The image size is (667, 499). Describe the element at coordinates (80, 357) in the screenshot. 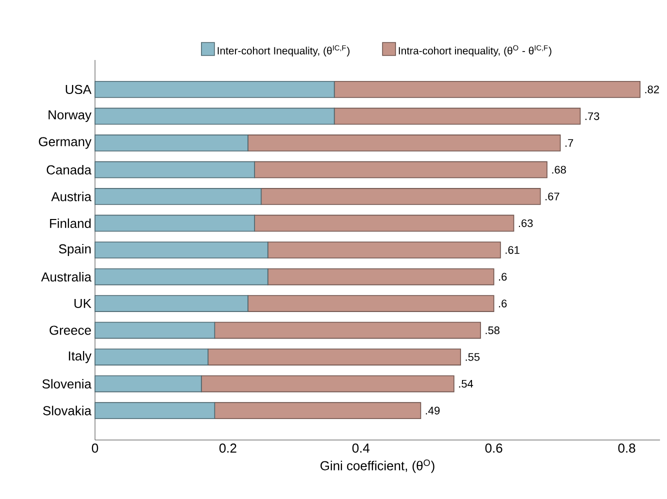

I see `y-tick-label: Italy` at that location.